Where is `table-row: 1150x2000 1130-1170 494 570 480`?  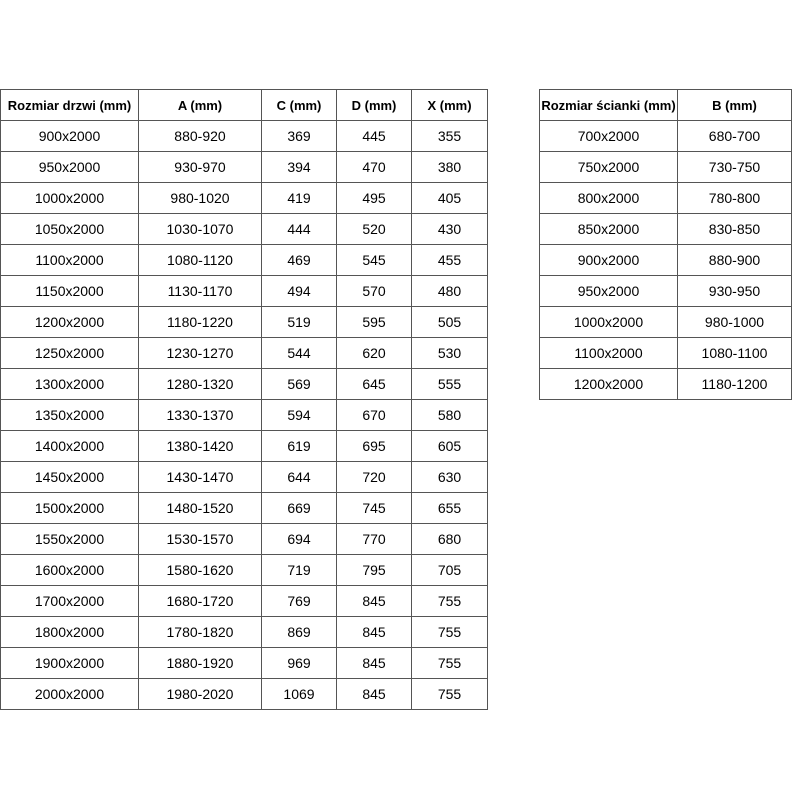
table-row: 1150x2000 1130-1170 494 570 480 is located at coordinates (244, 291).